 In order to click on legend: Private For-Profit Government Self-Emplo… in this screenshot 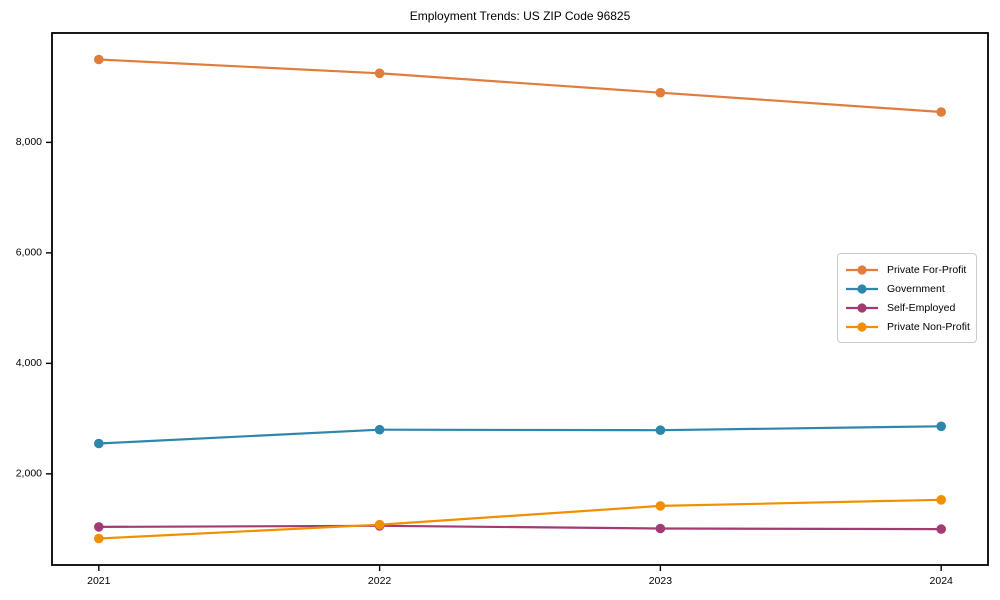, I will do `click(907, 298)`.